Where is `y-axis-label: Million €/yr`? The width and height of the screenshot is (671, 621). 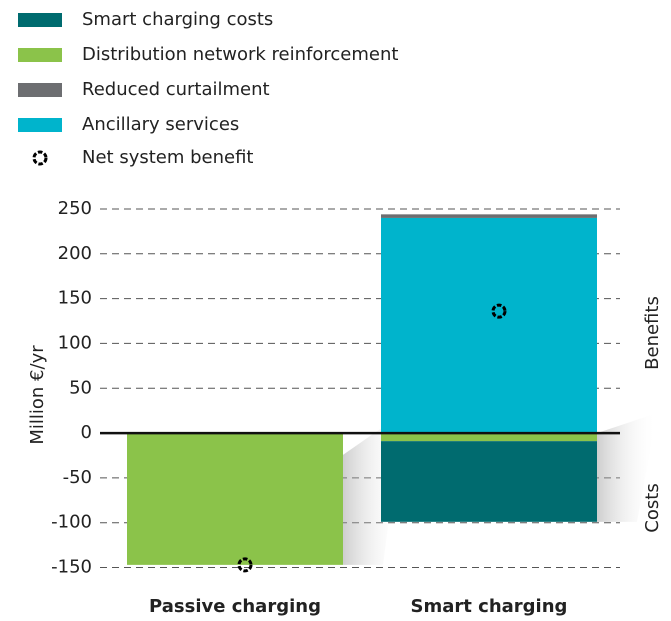 y-axis-label: Million €/yr is located at coordinates (37, 395).